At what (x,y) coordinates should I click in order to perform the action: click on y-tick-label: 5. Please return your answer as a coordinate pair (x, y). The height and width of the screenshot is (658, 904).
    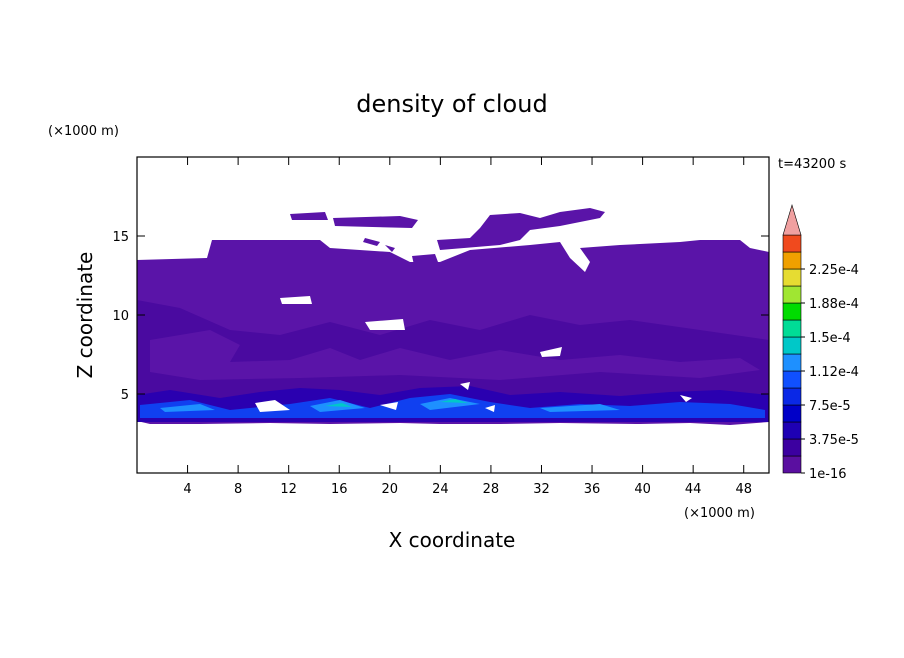
    Looking at the image, I should click on (125, 395).